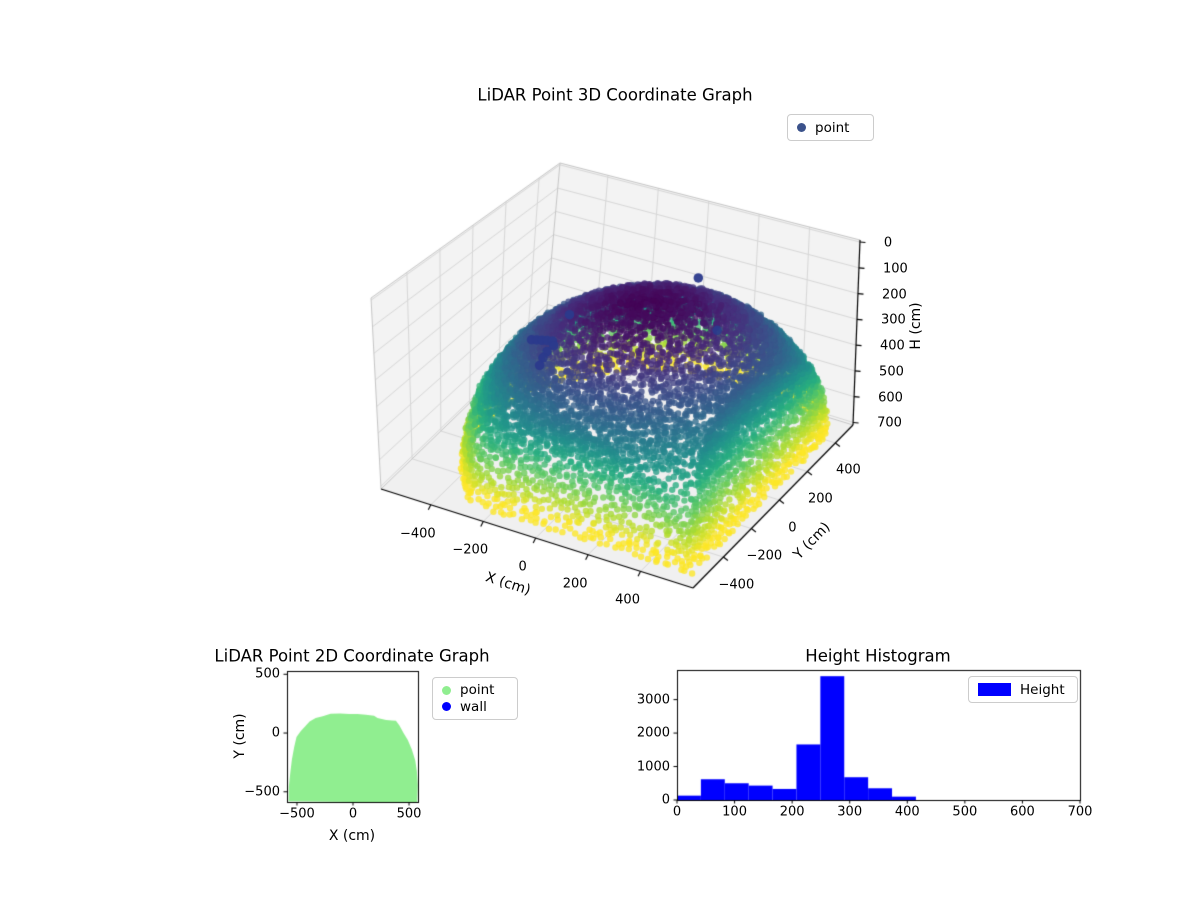  I want to click on wall-marker-icon, so click(446, 707).